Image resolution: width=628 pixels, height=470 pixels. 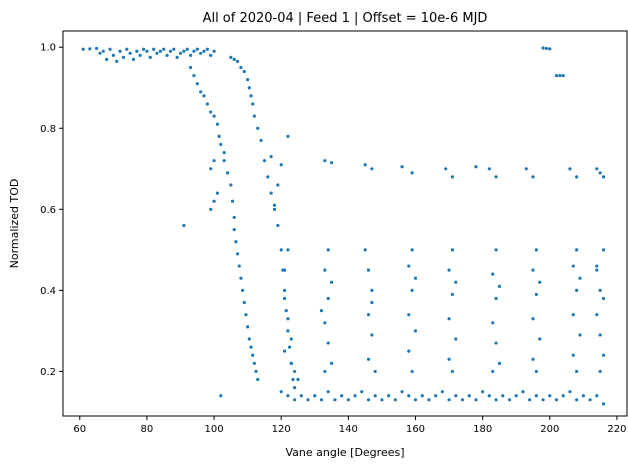 What do you see at coordinates (51, 210) in the screenshot?
I see `y-axis-ticks: 0.2 0.4 0.6 0.8 1.0` at bounding box center [51, 210].